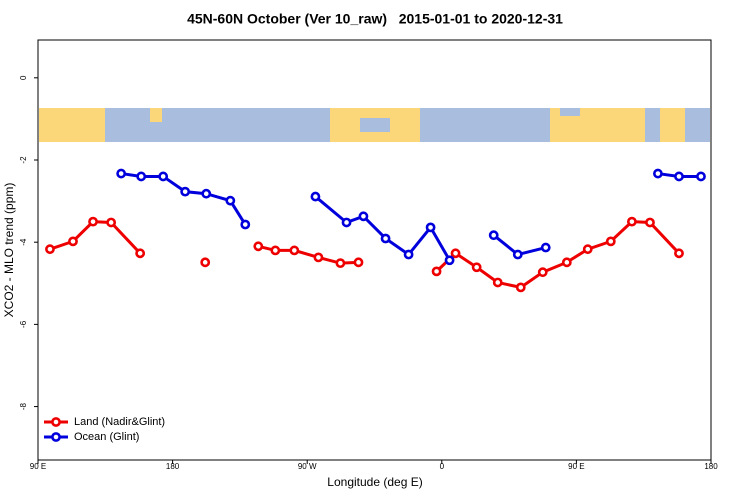 This screenshot has width=750, height=500. What do you see at coordinates (374, 125) in the screenshot?
I see `map-band` at bounding box center [374, 125].